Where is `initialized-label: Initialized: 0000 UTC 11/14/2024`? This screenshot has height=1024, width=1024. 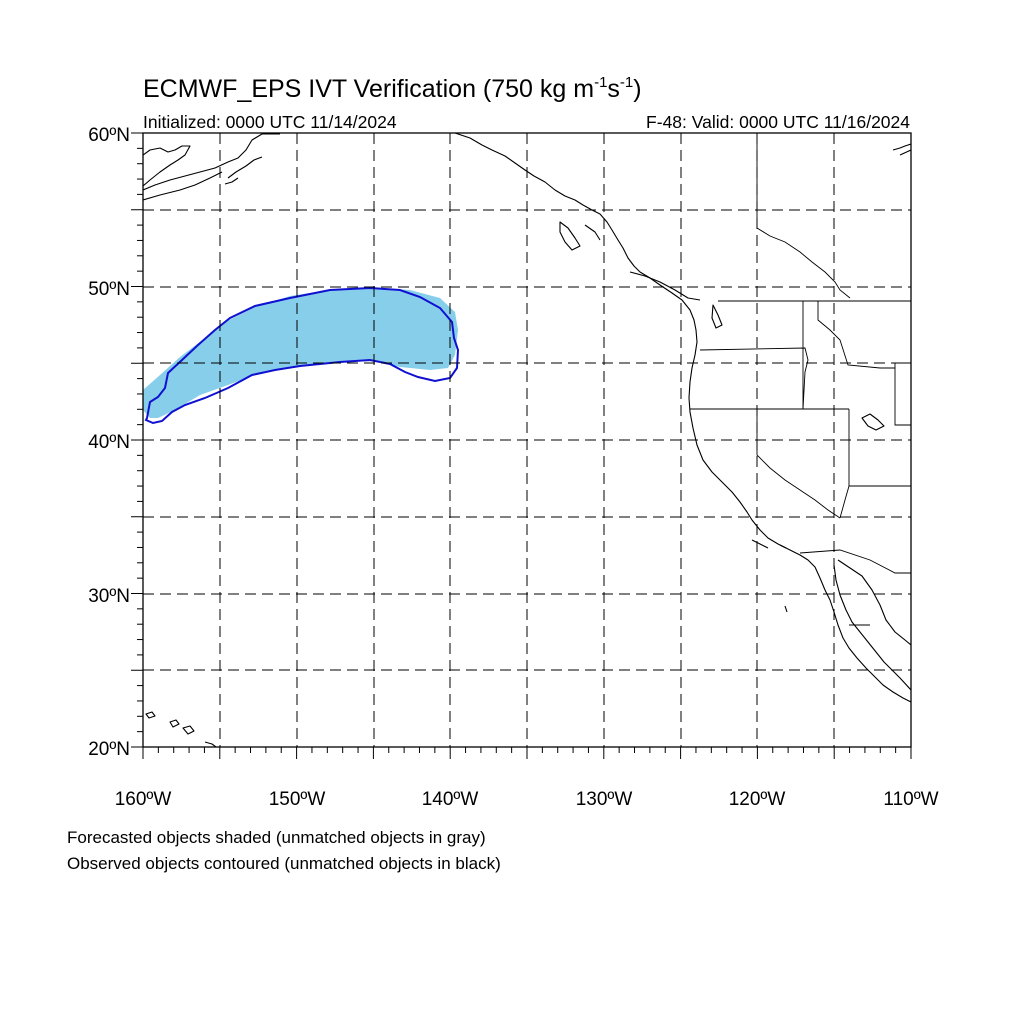
initialized-label: Initialized: 0000 UTC 11/14/2024 is located at coordinates (270, 122).